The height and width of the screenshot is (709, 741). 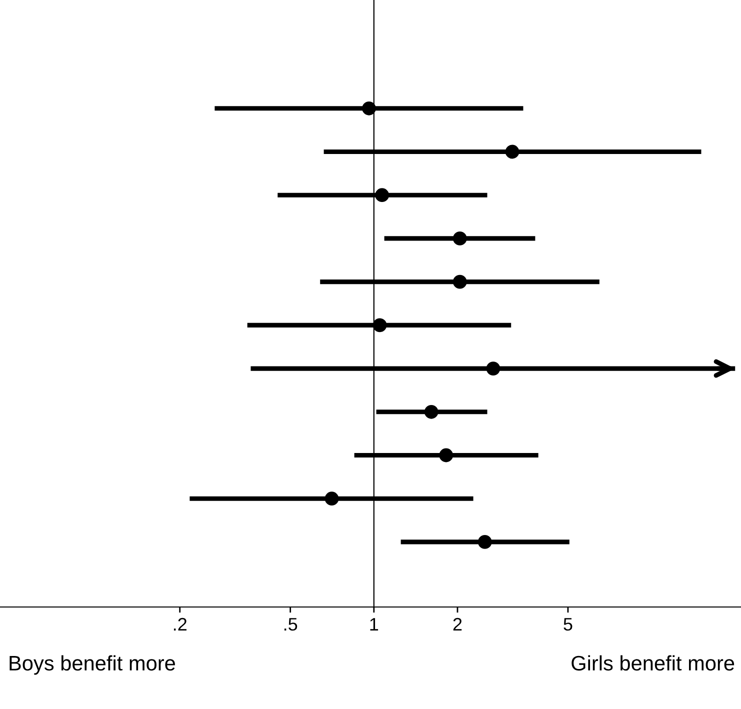 What do you see at coordinates (568, 624) in the screenshot?
I see `x-tick-label: 5` at bounding box center [568, 624].